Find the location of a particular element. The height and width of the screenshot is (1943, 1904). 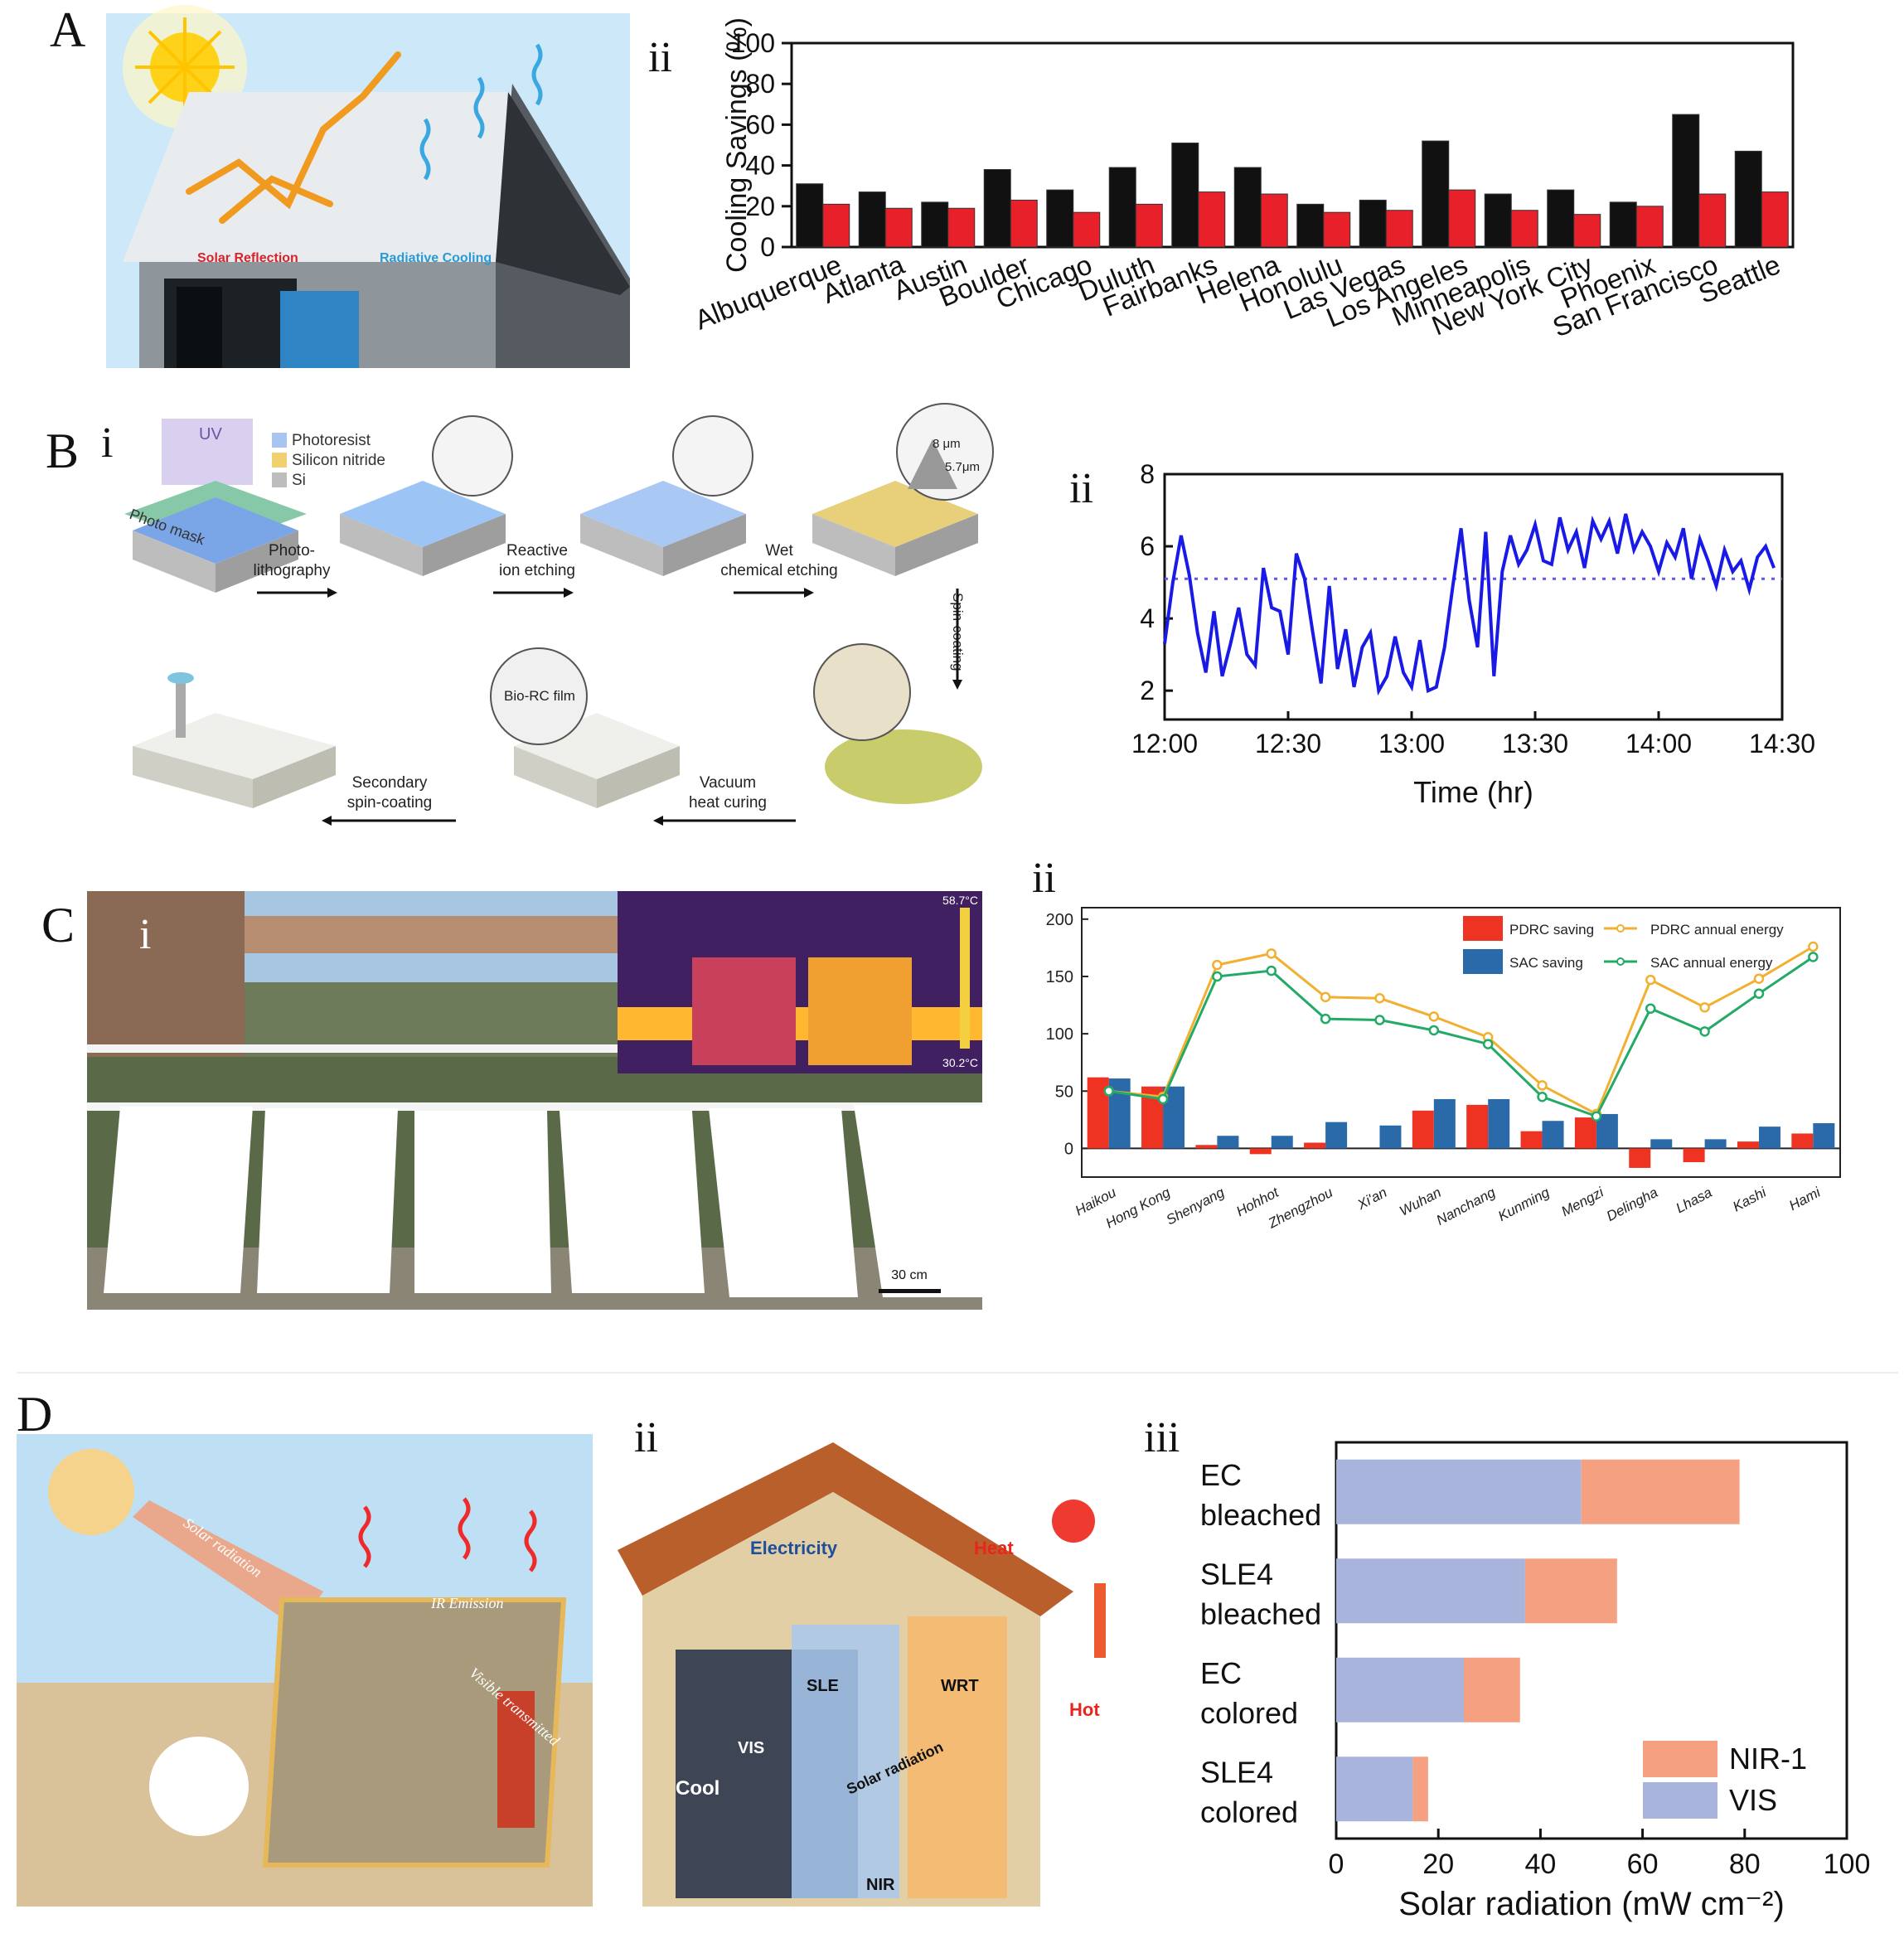

label-step5-a: Vacuum is located at coordinates (728, 783).